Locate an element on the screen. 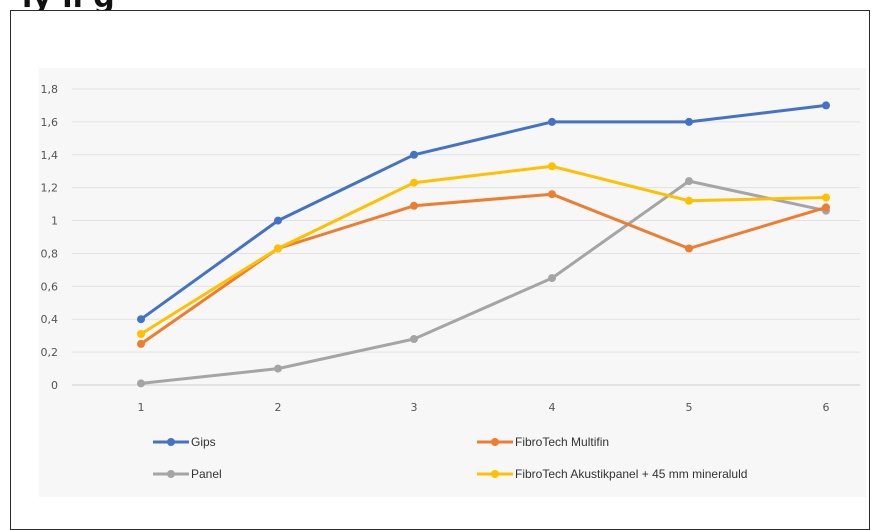 This screenshot has width=881, height=530. y-tick-label: 1,6 is located at coordinates (50, 122).